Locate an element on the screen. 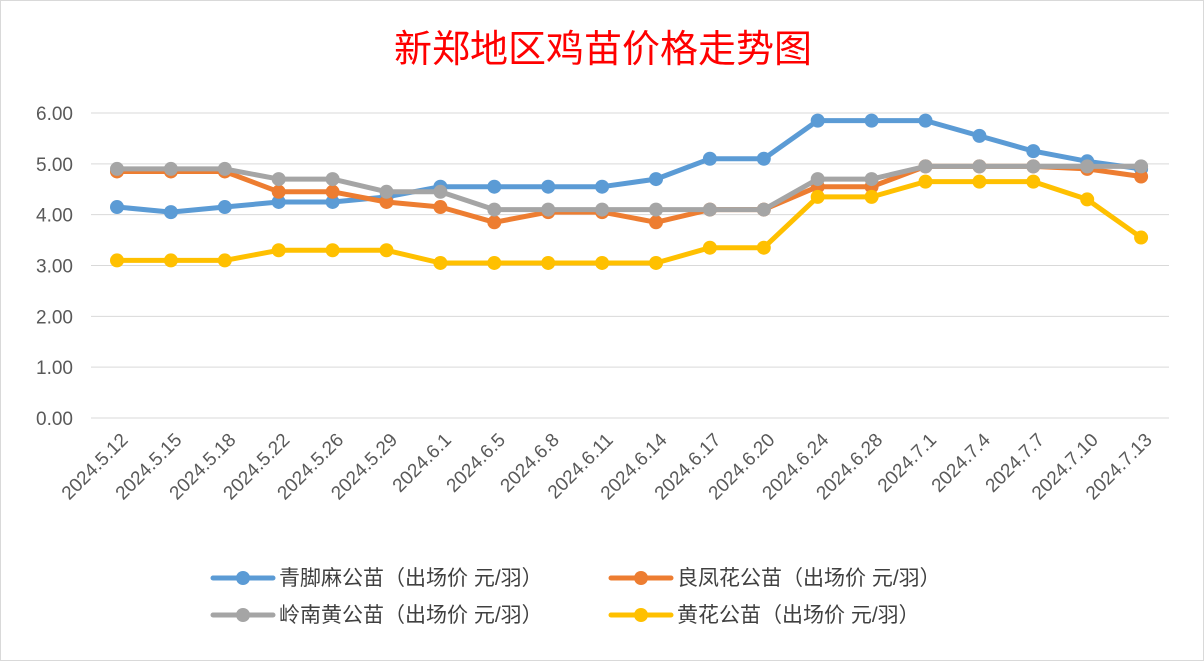  y-tick-label: 3.00 is located at coordinates (54, 267).